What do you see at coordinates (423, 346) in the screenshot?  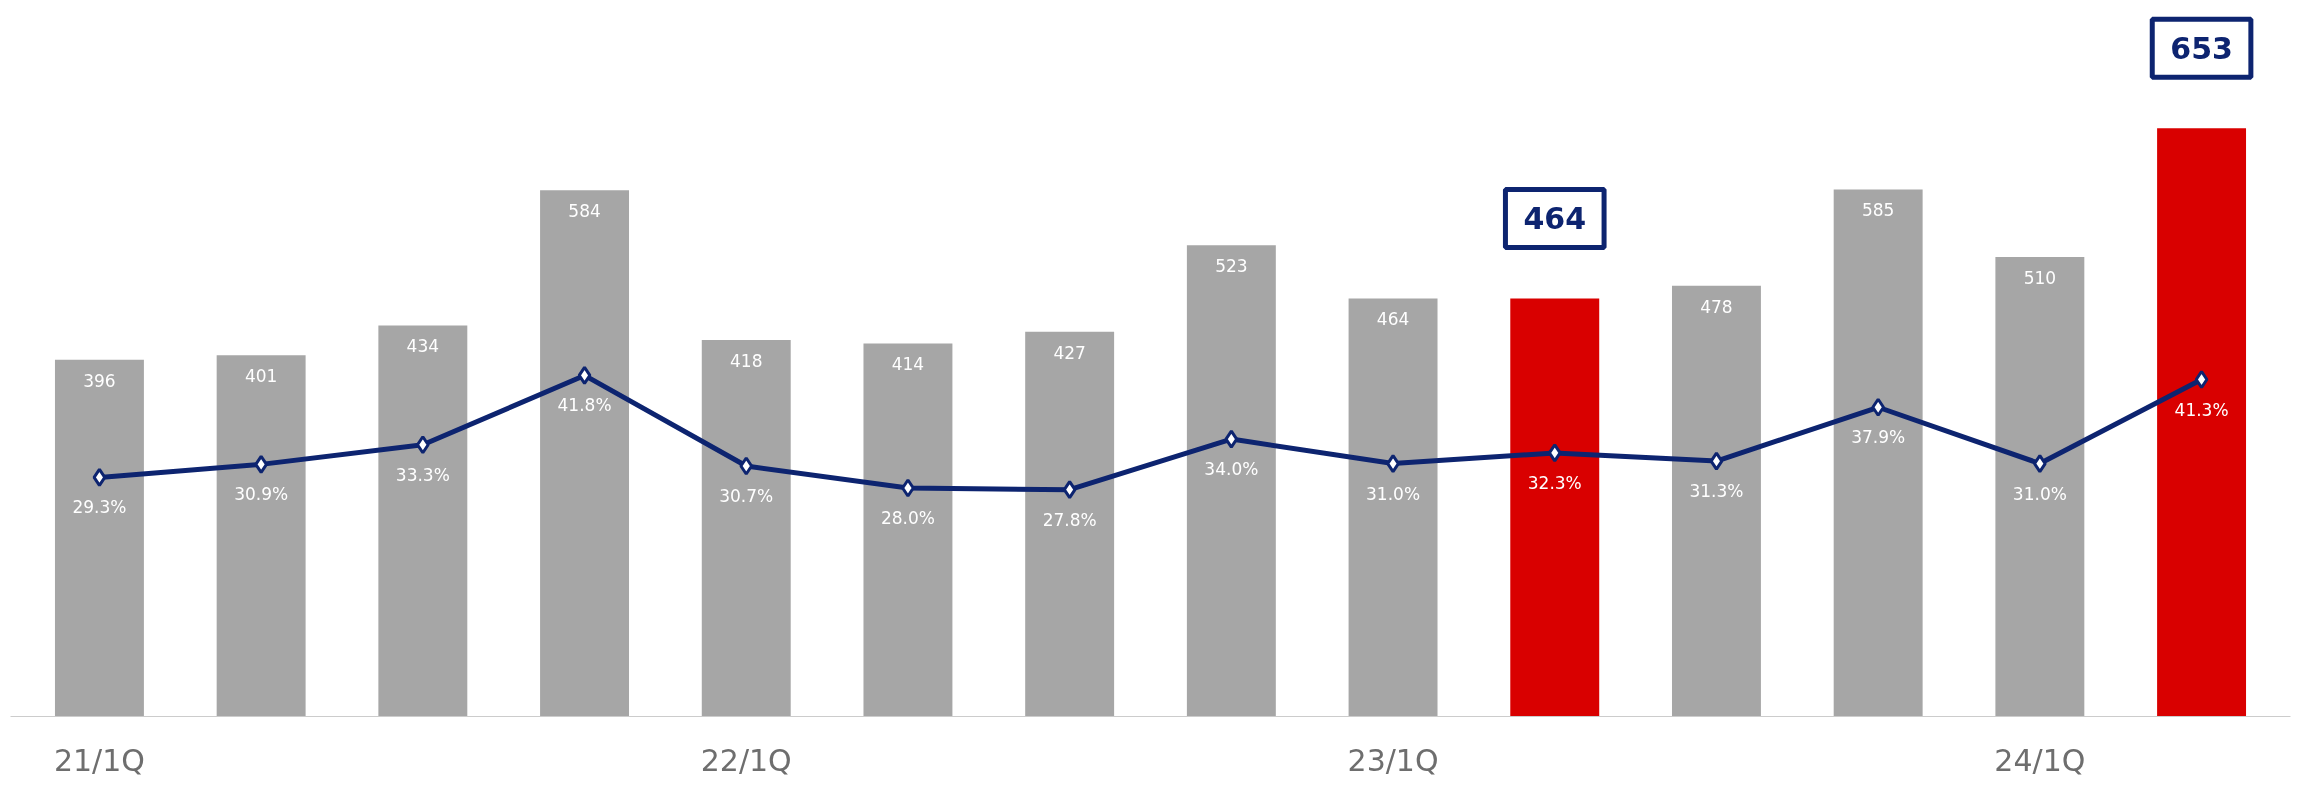 I see `data-label: 434` at bounding box center [423, 346].